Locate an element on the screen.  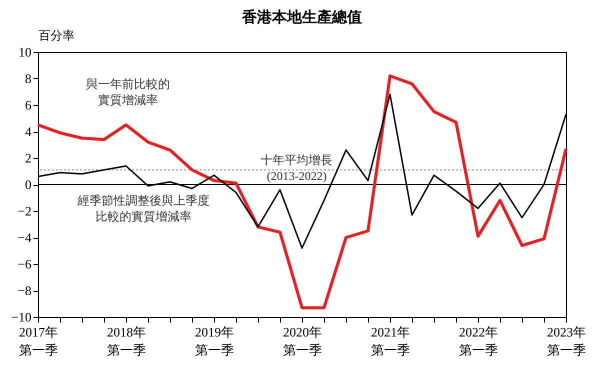
text: 與一年前比較的實質增減率 is located at coordinates (128, 91).